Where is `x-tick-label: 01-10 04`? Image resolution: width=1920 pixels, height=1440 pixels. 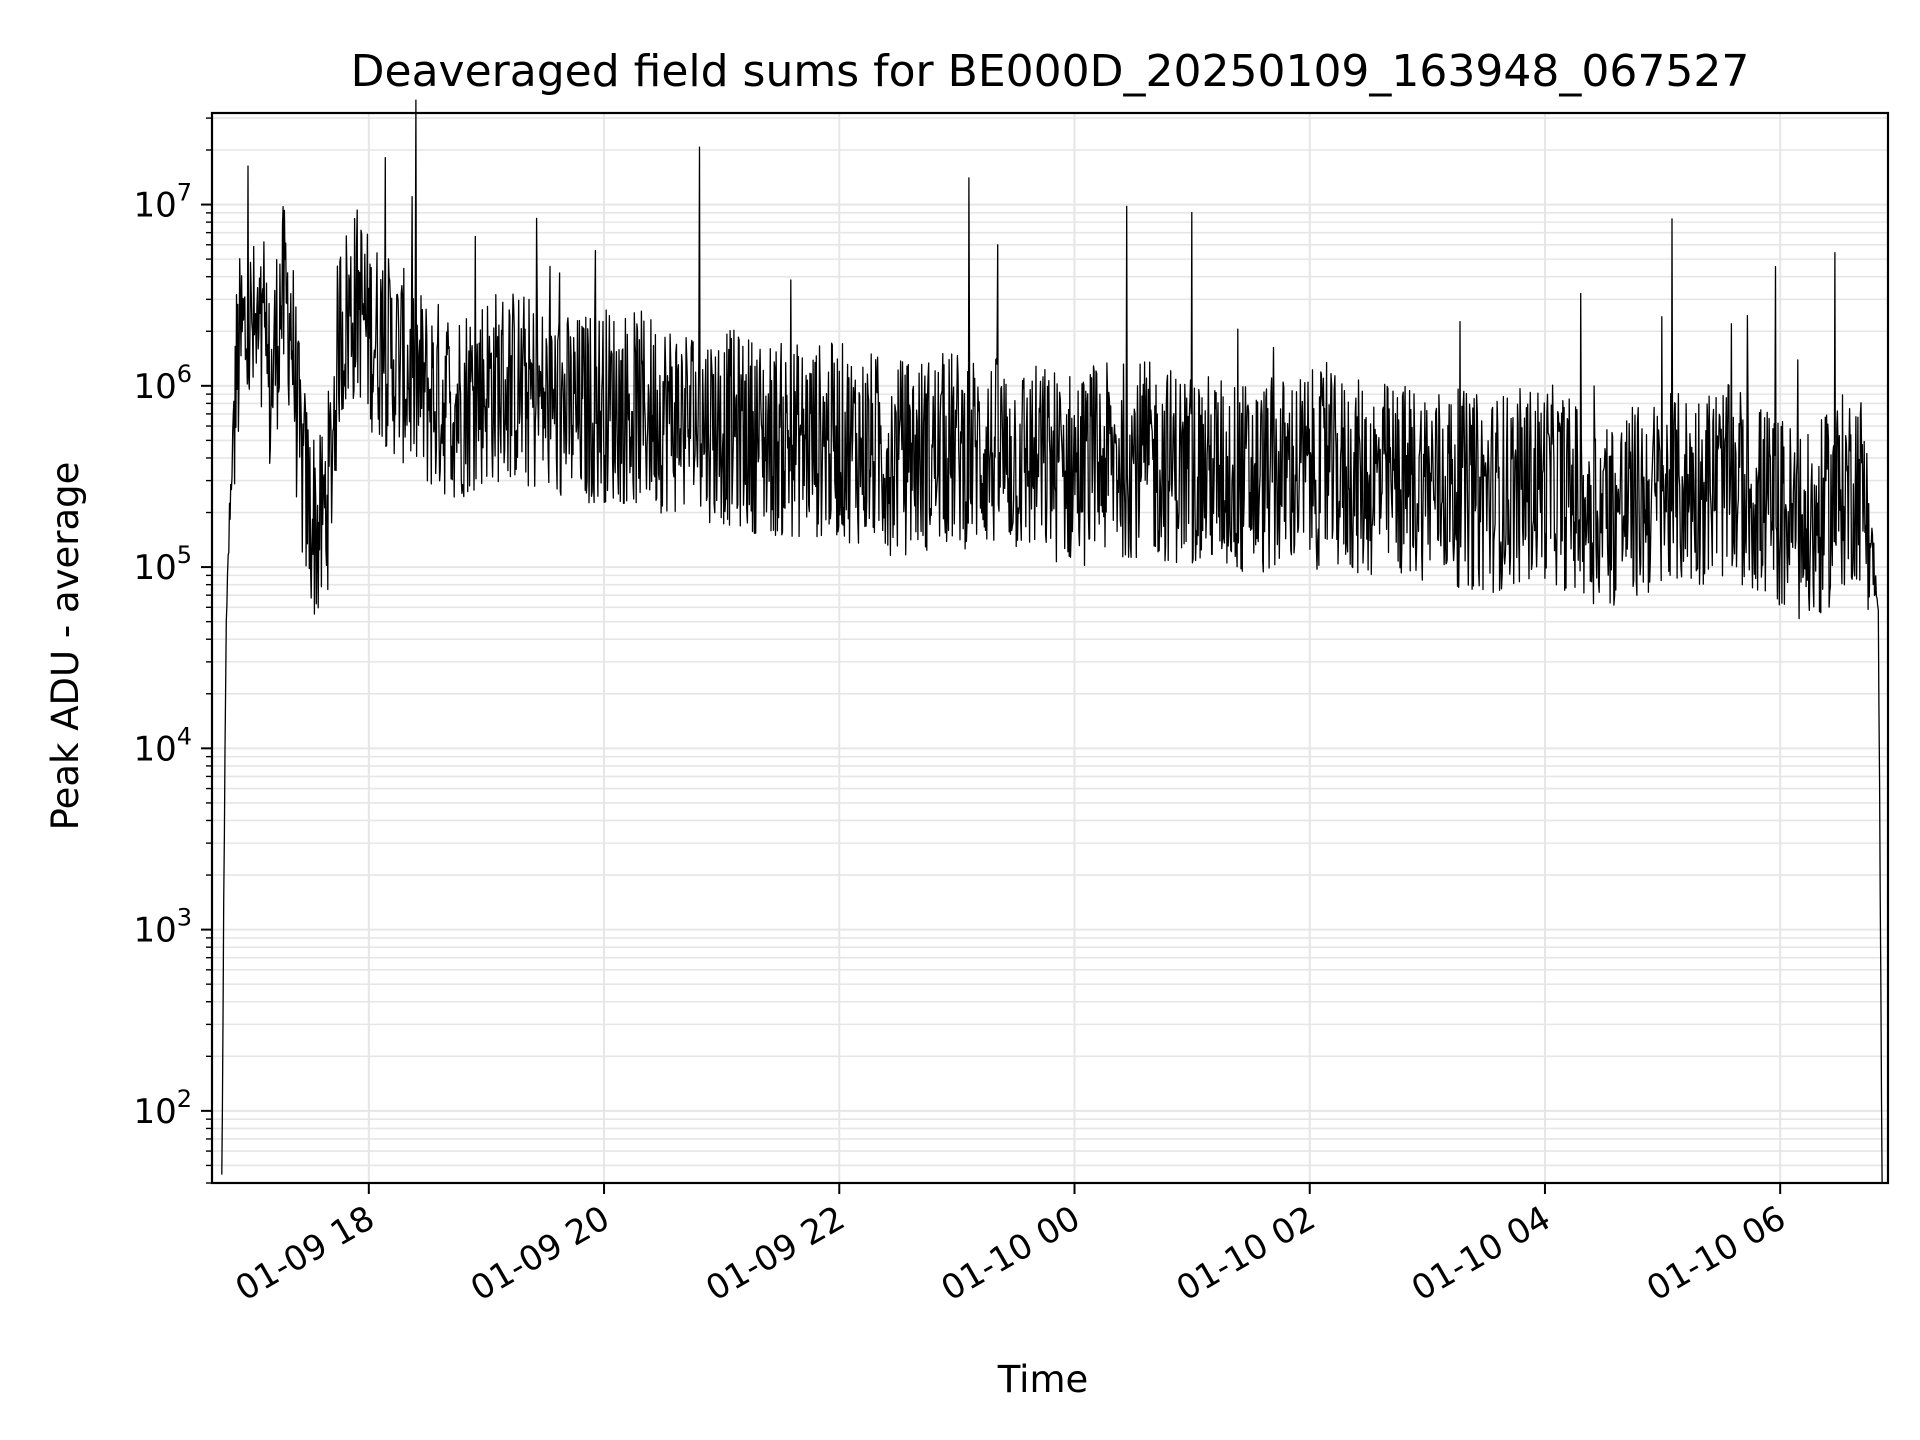
x-tick-label: 01-10 04 is located at coordinates (1481, 1253).